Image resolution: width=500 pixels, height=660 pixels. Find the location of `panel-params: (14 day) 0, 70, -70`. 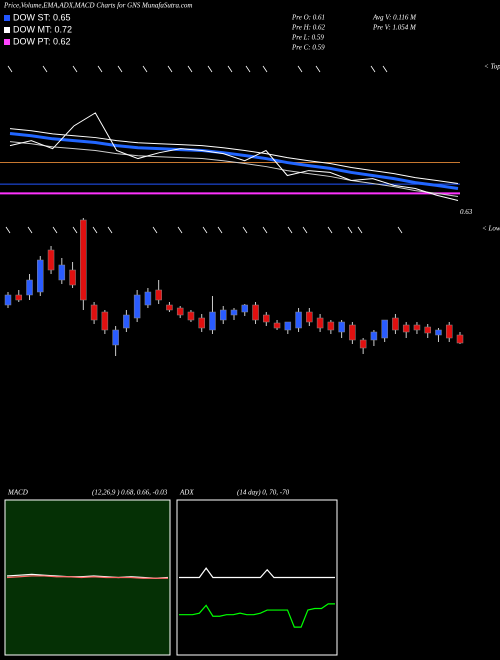

panel-params: (14 day) 0, 70, -70 is located at coordinates (263, 493).